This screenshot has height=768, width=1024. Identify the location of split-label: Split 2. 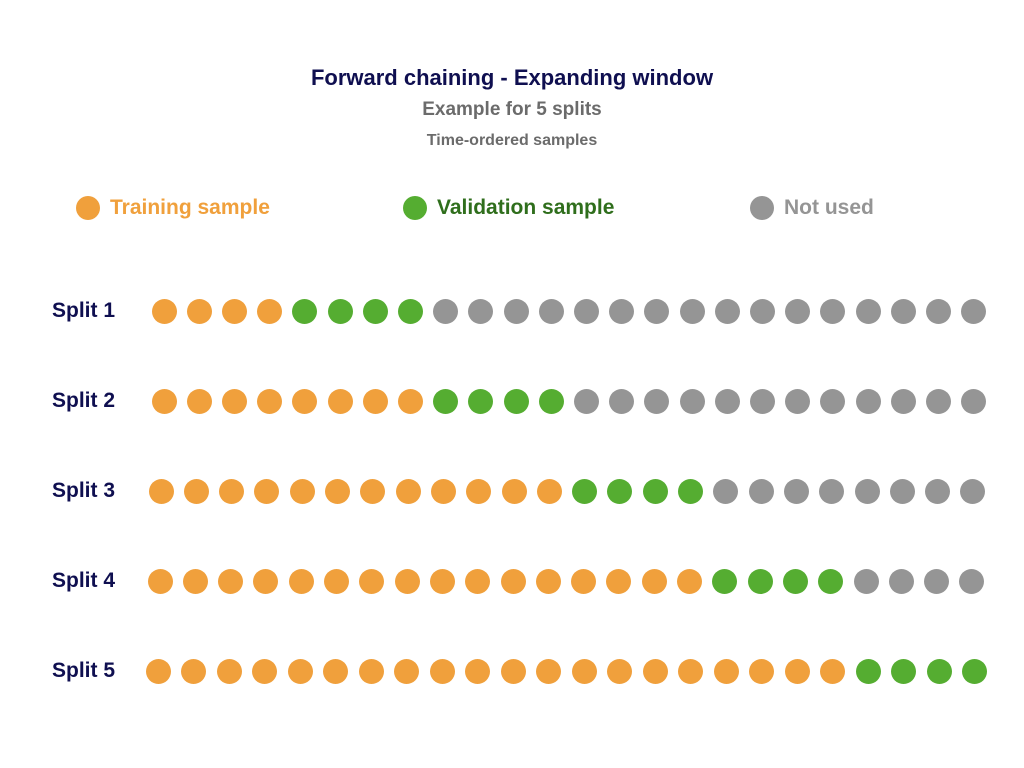
(84, 400).